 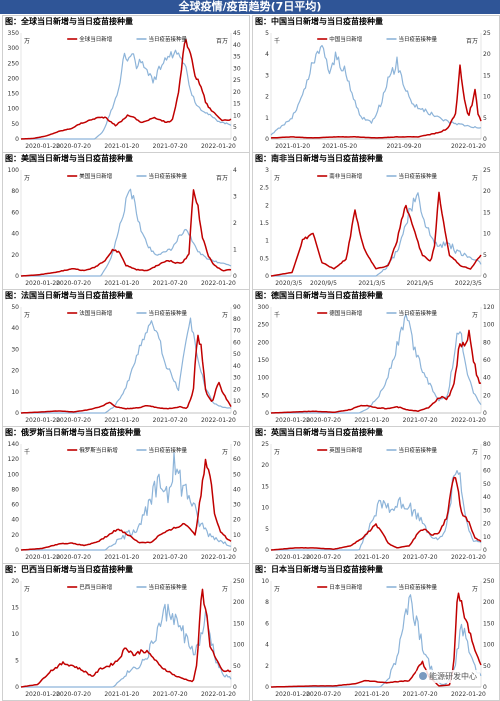 What do you see at coordinates (448, 676) in the screenshot?
I see `watermark: 能源研发中心` at bounding box center [448, 676].